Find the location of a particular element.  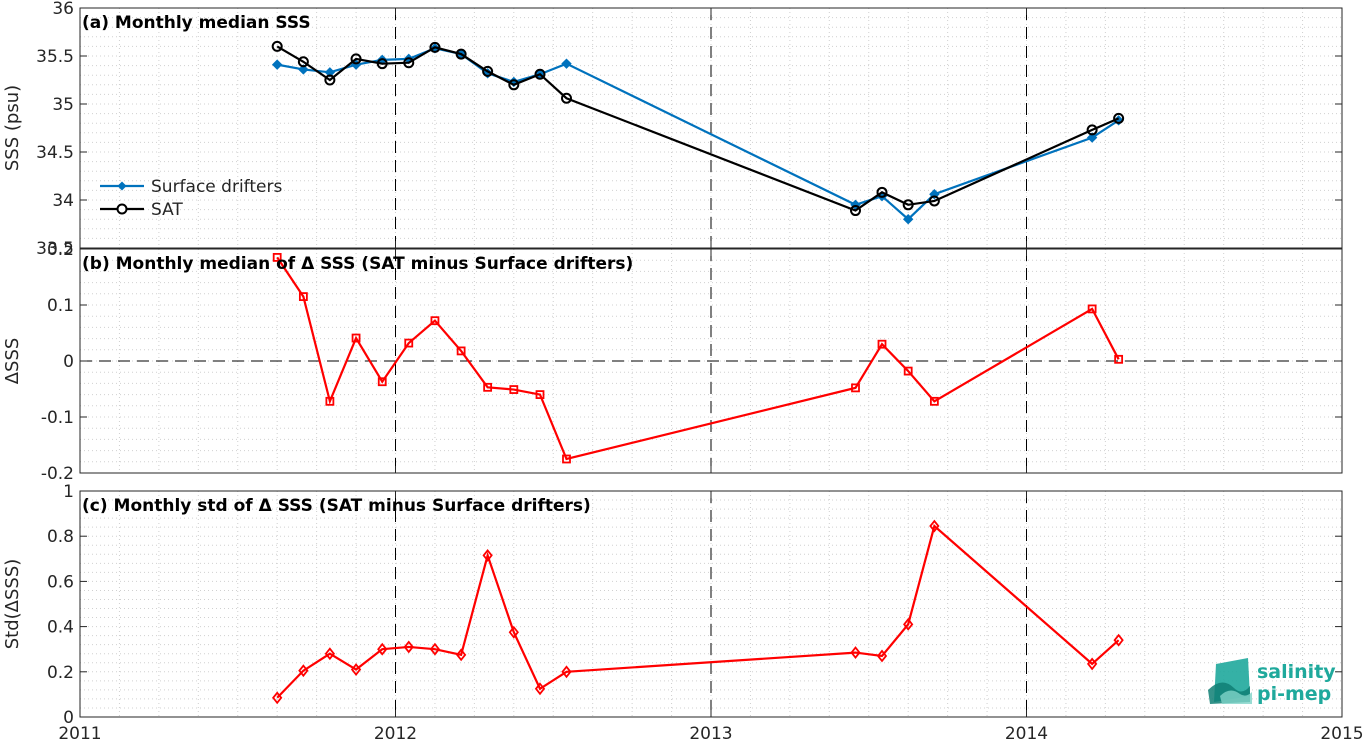

y-tick-label: 35.5 is located at coordinates (55, 57).